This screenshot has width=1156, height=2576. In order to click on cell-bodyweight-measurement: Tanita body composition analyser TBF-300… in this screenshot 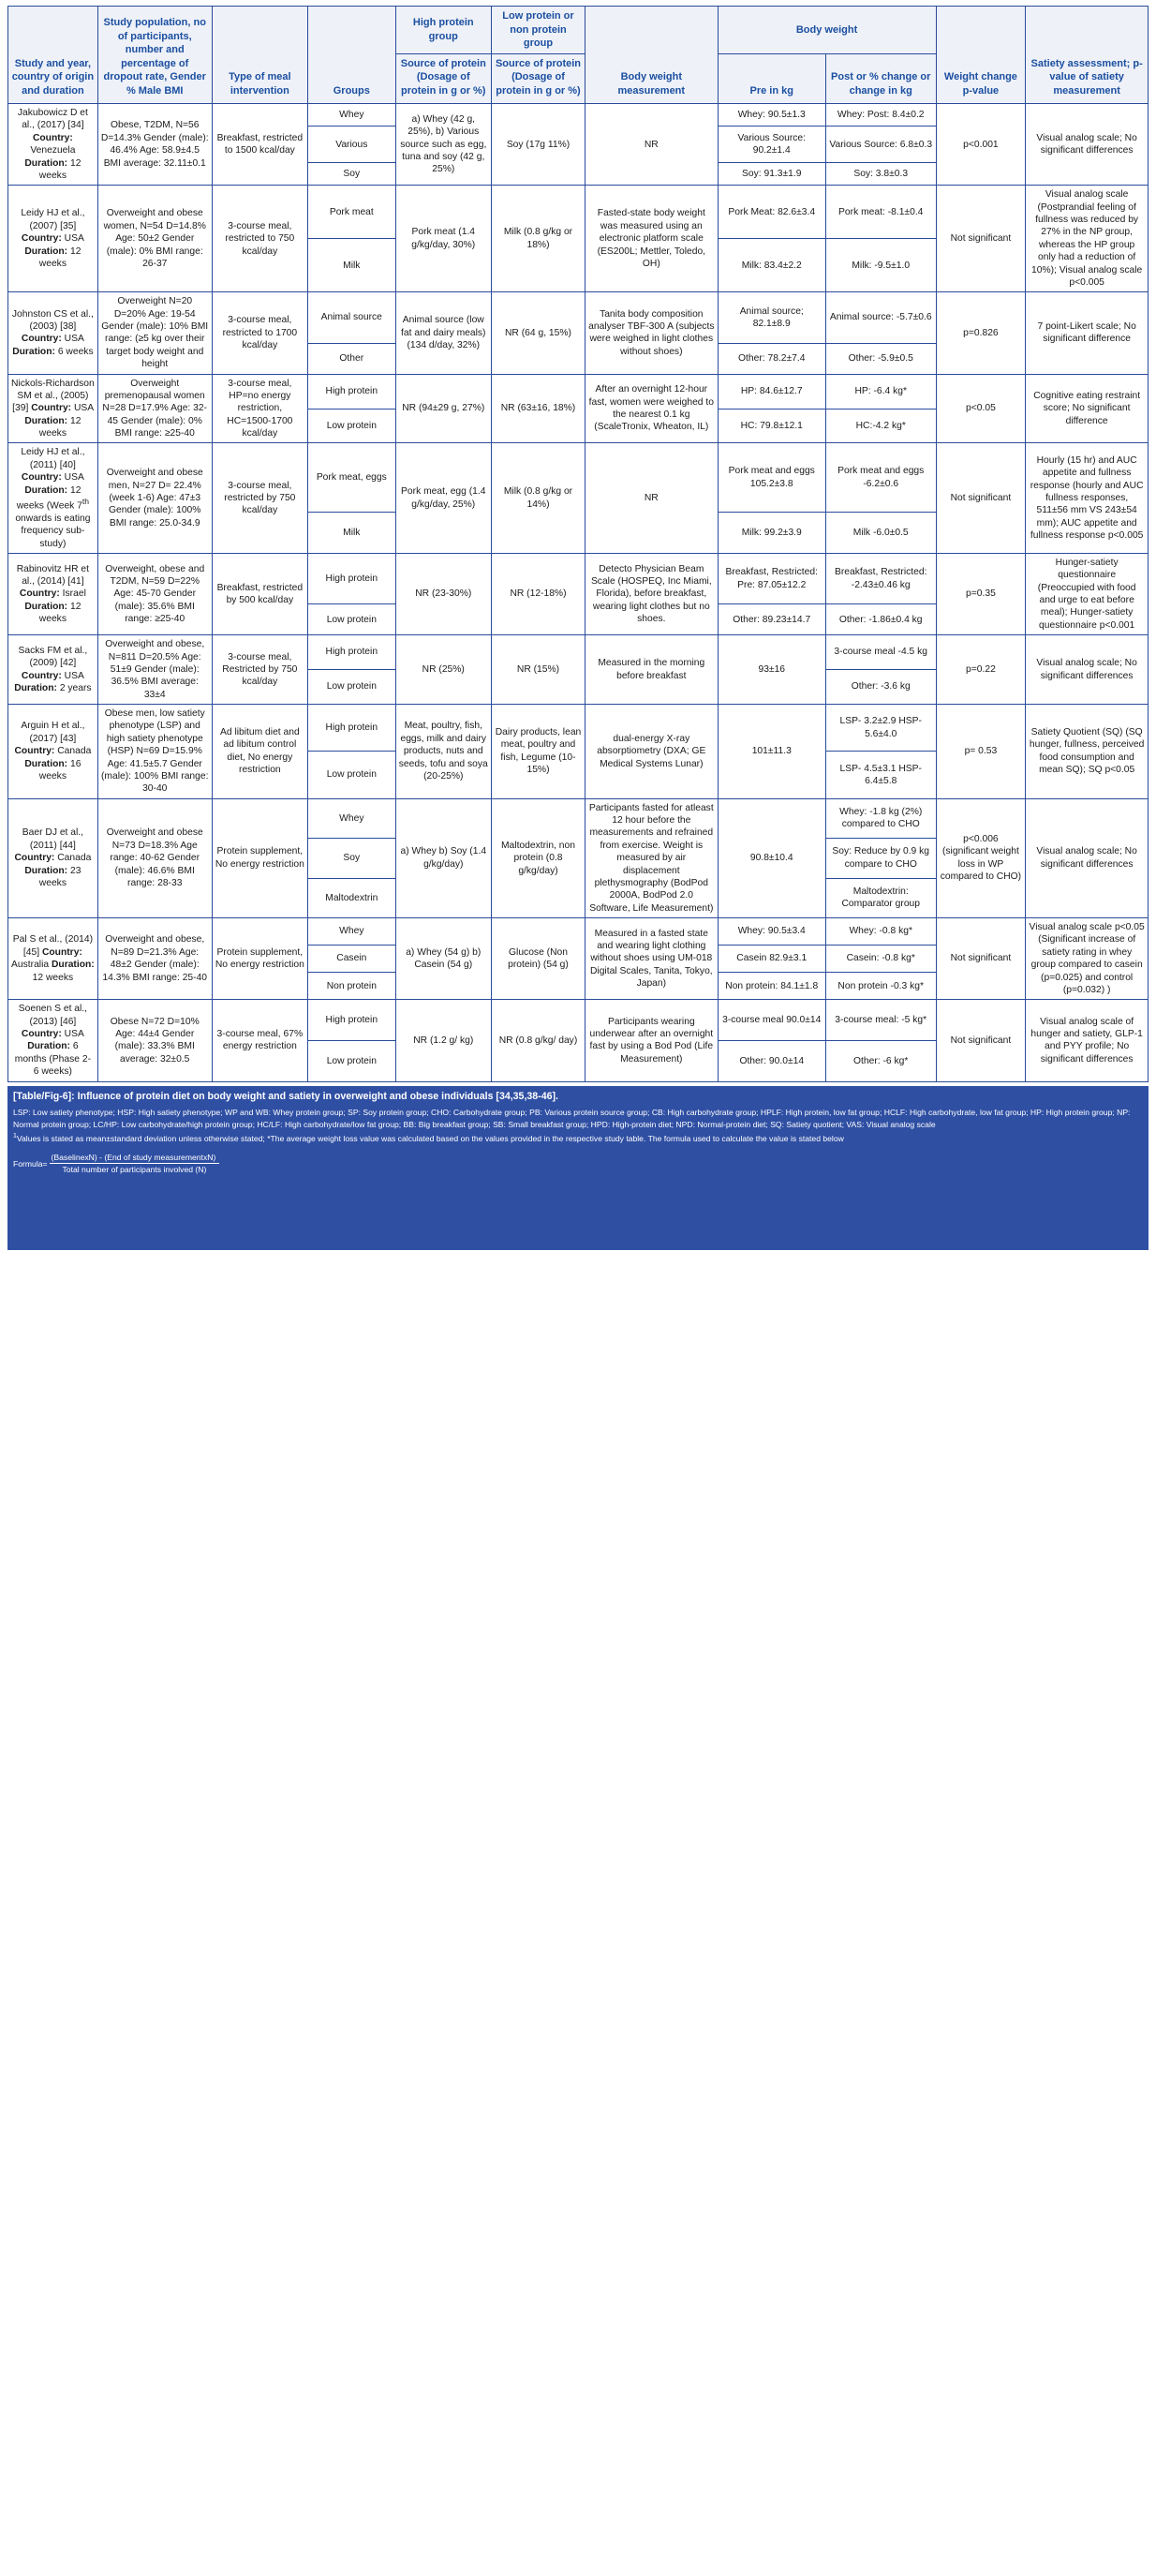, I will do `click(652, 333)`.